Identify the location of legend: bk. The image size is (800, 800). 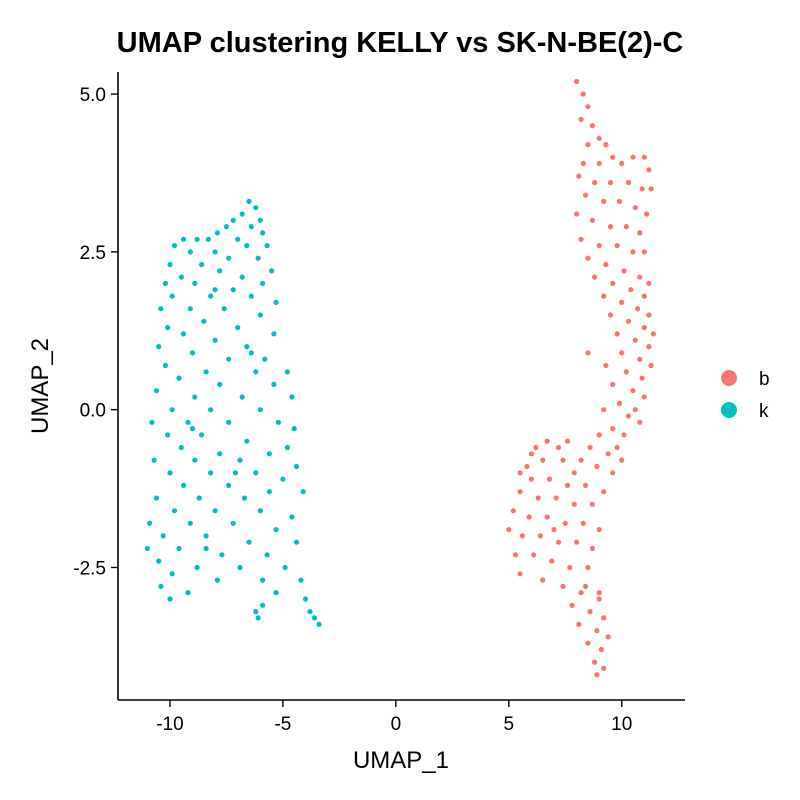
(745, 395).